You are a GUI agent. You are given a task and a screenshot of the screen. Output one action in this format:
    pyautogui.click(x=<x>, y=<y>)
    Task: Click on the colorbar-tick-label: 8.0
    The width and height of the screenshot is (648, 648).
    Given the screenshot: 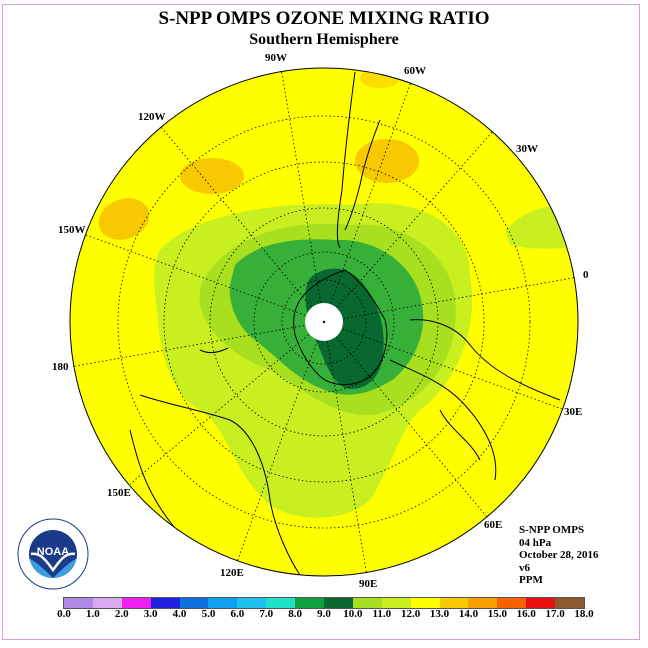 What is the action you would take?
    pyautogui.click(x=295, y=614)
    